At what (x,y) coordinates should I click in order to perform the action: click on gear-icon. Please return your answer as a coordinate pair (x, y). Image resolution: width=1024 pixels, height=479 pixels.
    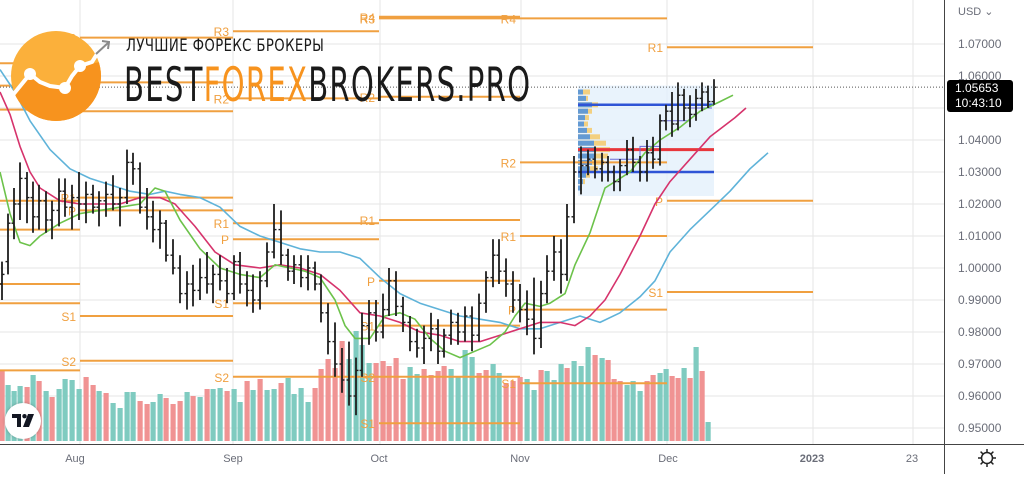
    Looking at the image, I should click on (987, 458).